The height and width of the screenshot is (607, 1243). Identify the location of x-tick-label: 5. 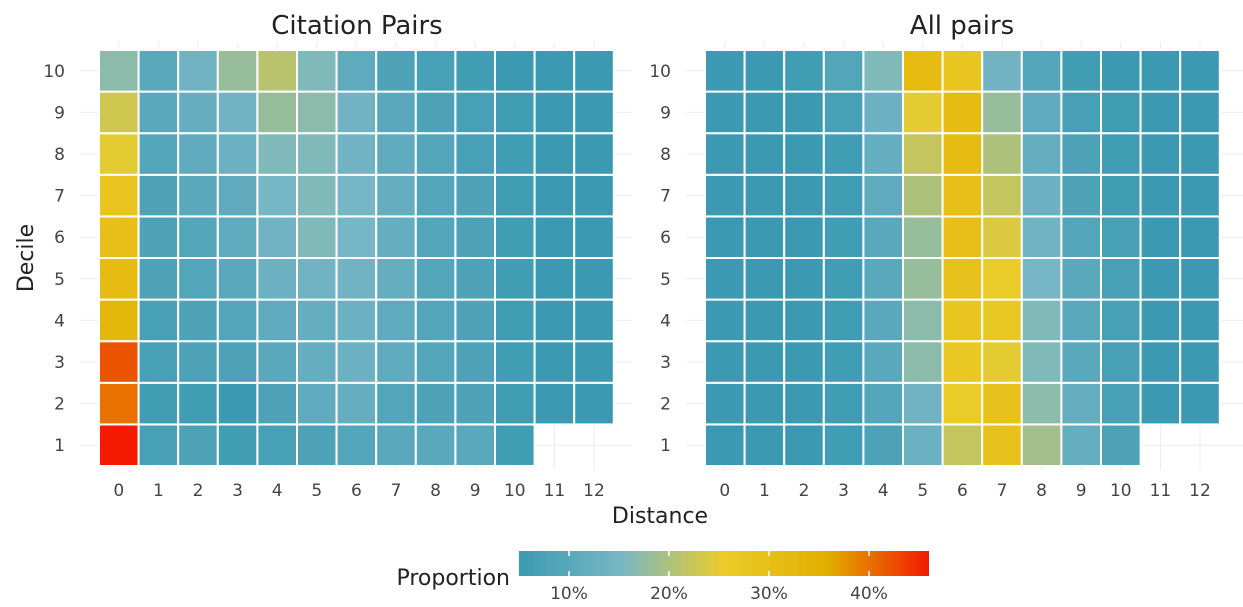
(922, 491).